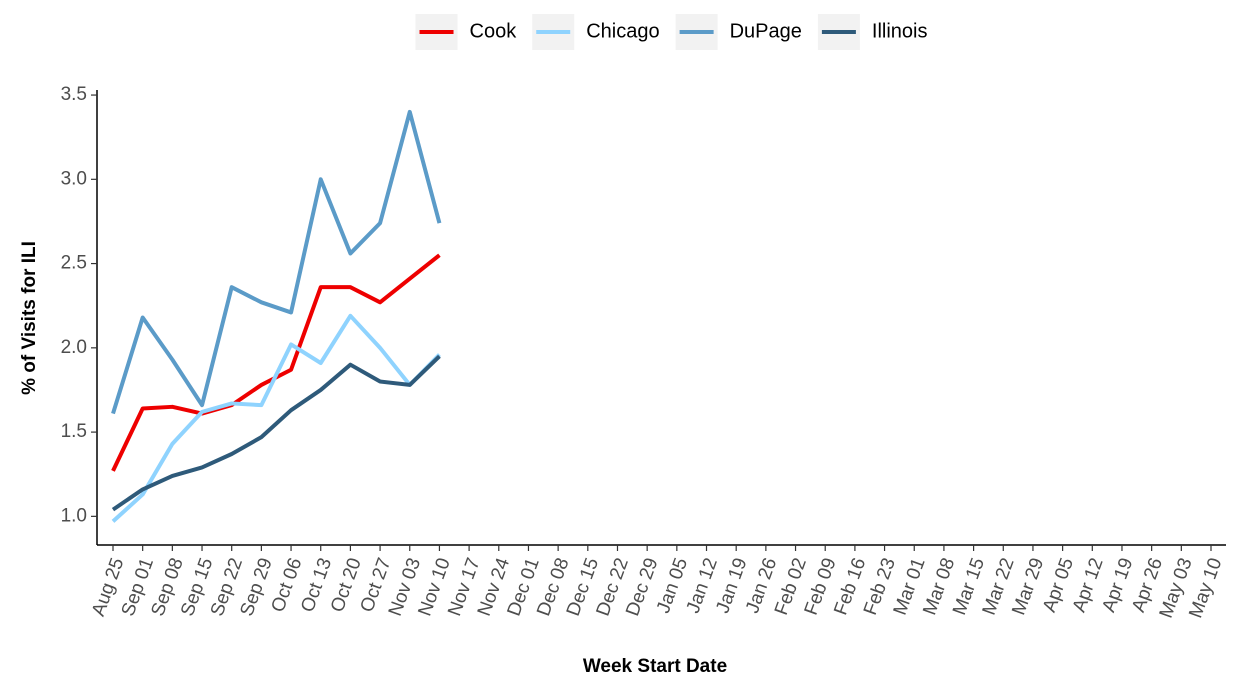 The width and height of the screenshot is (1233, 681). Describe the element at coordinates (671, 32) in the screenshot. I see `legend: Cook Chicago DuPage Illinois` at that location.